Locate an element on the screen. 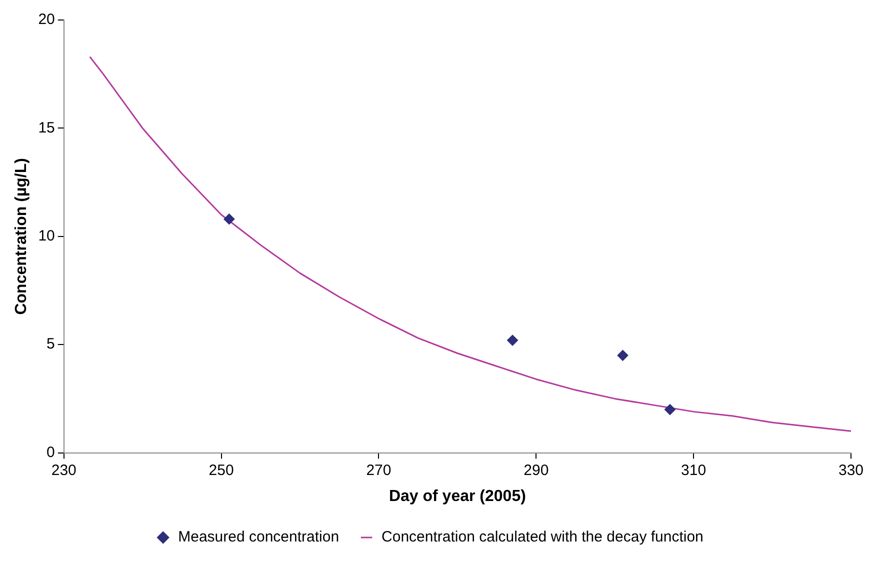 Image resolution: width=879 pixels, height=563 pixels. x-tick-label: 270 is located at coordinates (379, 470).